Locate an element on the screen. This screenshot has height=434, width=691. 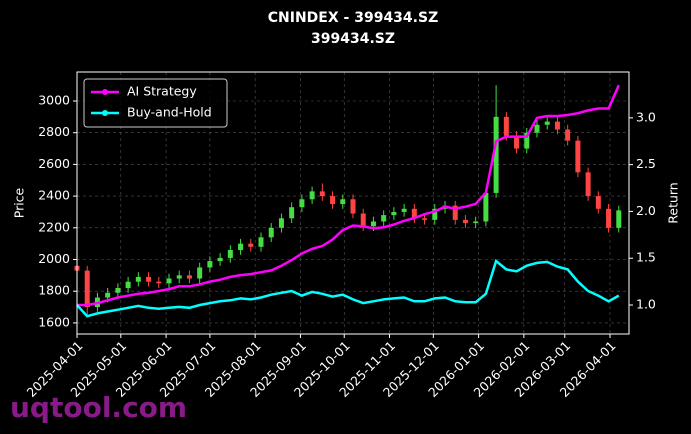
y-tick-label: 2000 is located at coordinates (54, 258).